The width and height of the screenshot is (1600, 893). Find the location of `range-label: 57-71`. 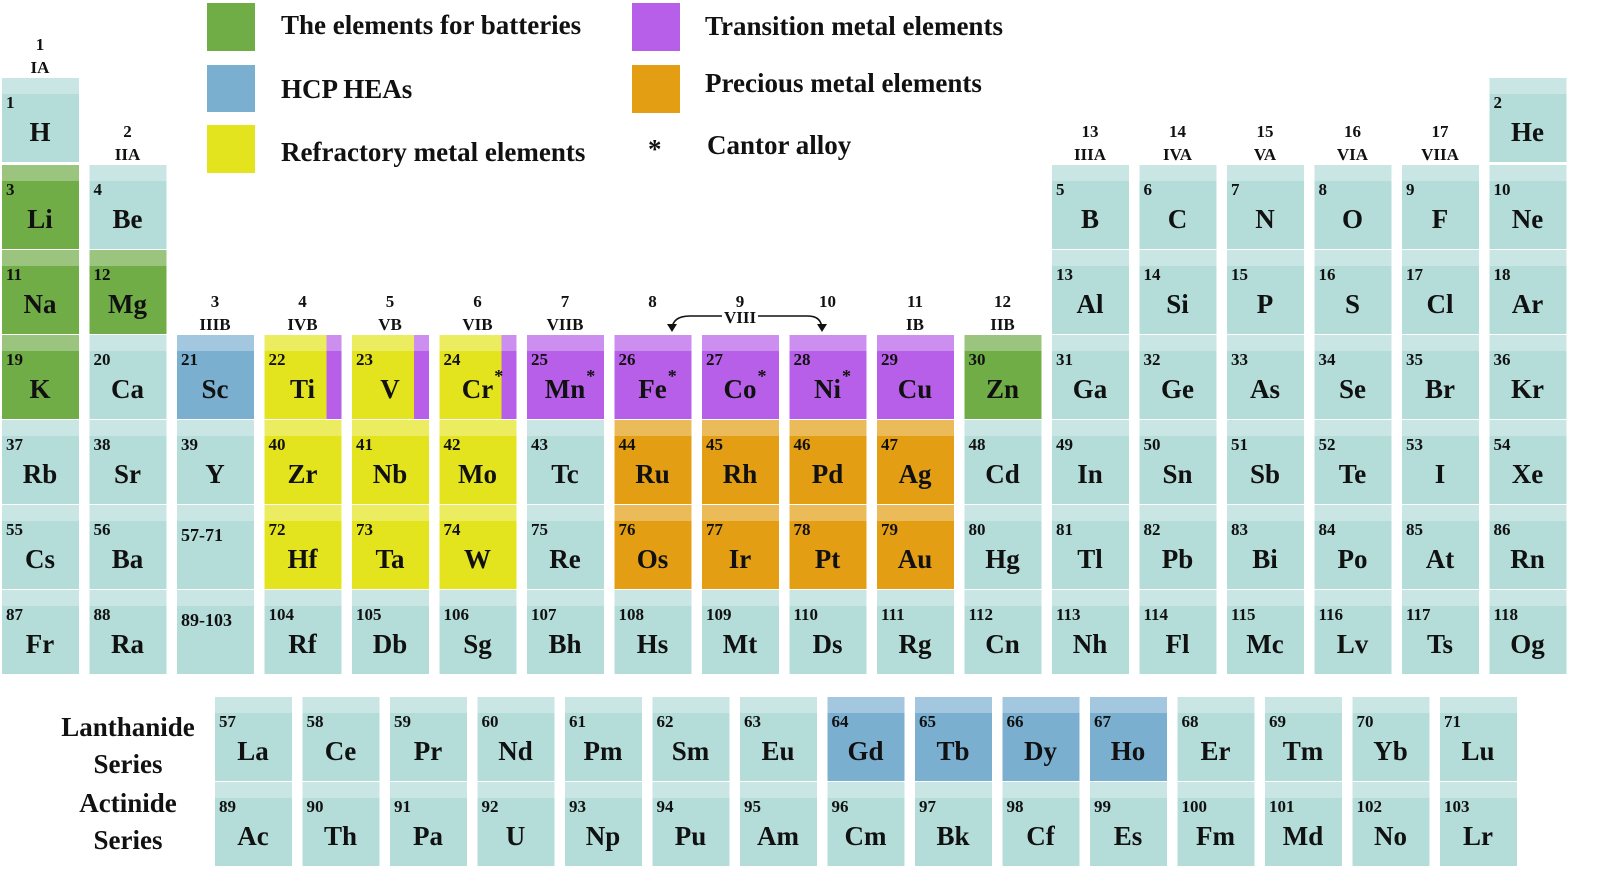

range-label: 57-71 is located at coordinates (202, 535).